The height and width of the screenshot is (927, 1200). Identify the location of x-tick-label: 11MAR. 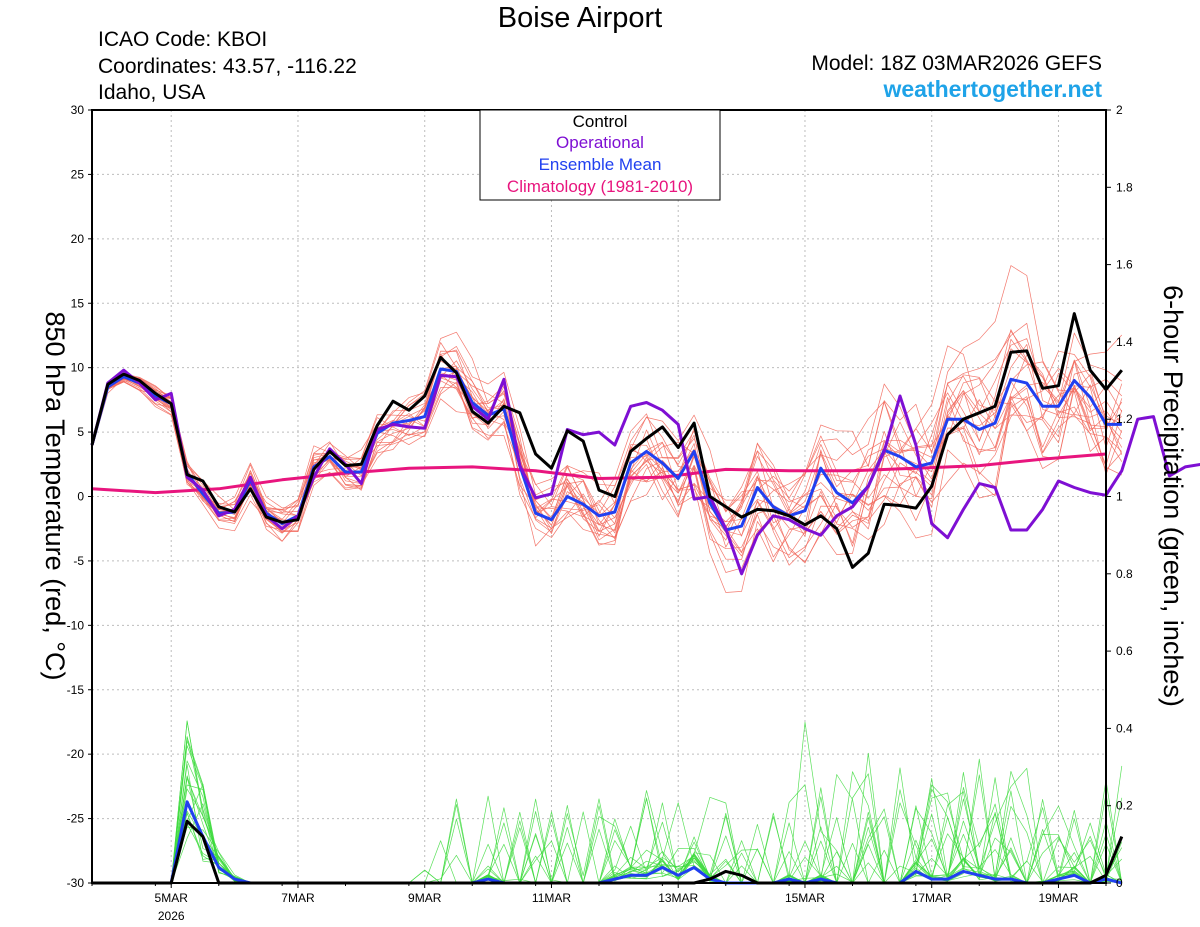
(551, 898).